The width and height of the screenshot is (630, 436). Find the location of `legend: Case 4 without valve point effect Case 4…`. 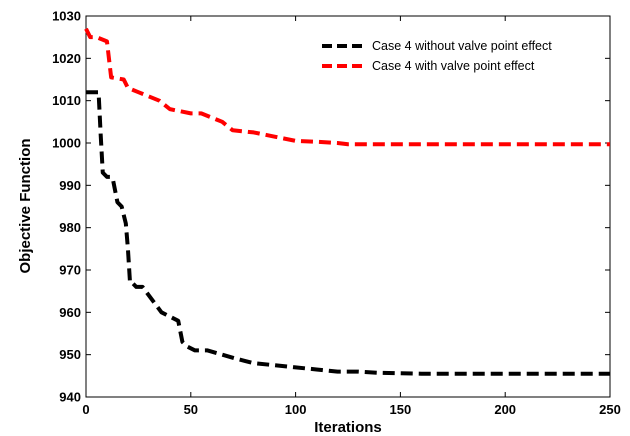

legend: Case 4 without valve point effect Case 4… is located at coordinates (437, 56).